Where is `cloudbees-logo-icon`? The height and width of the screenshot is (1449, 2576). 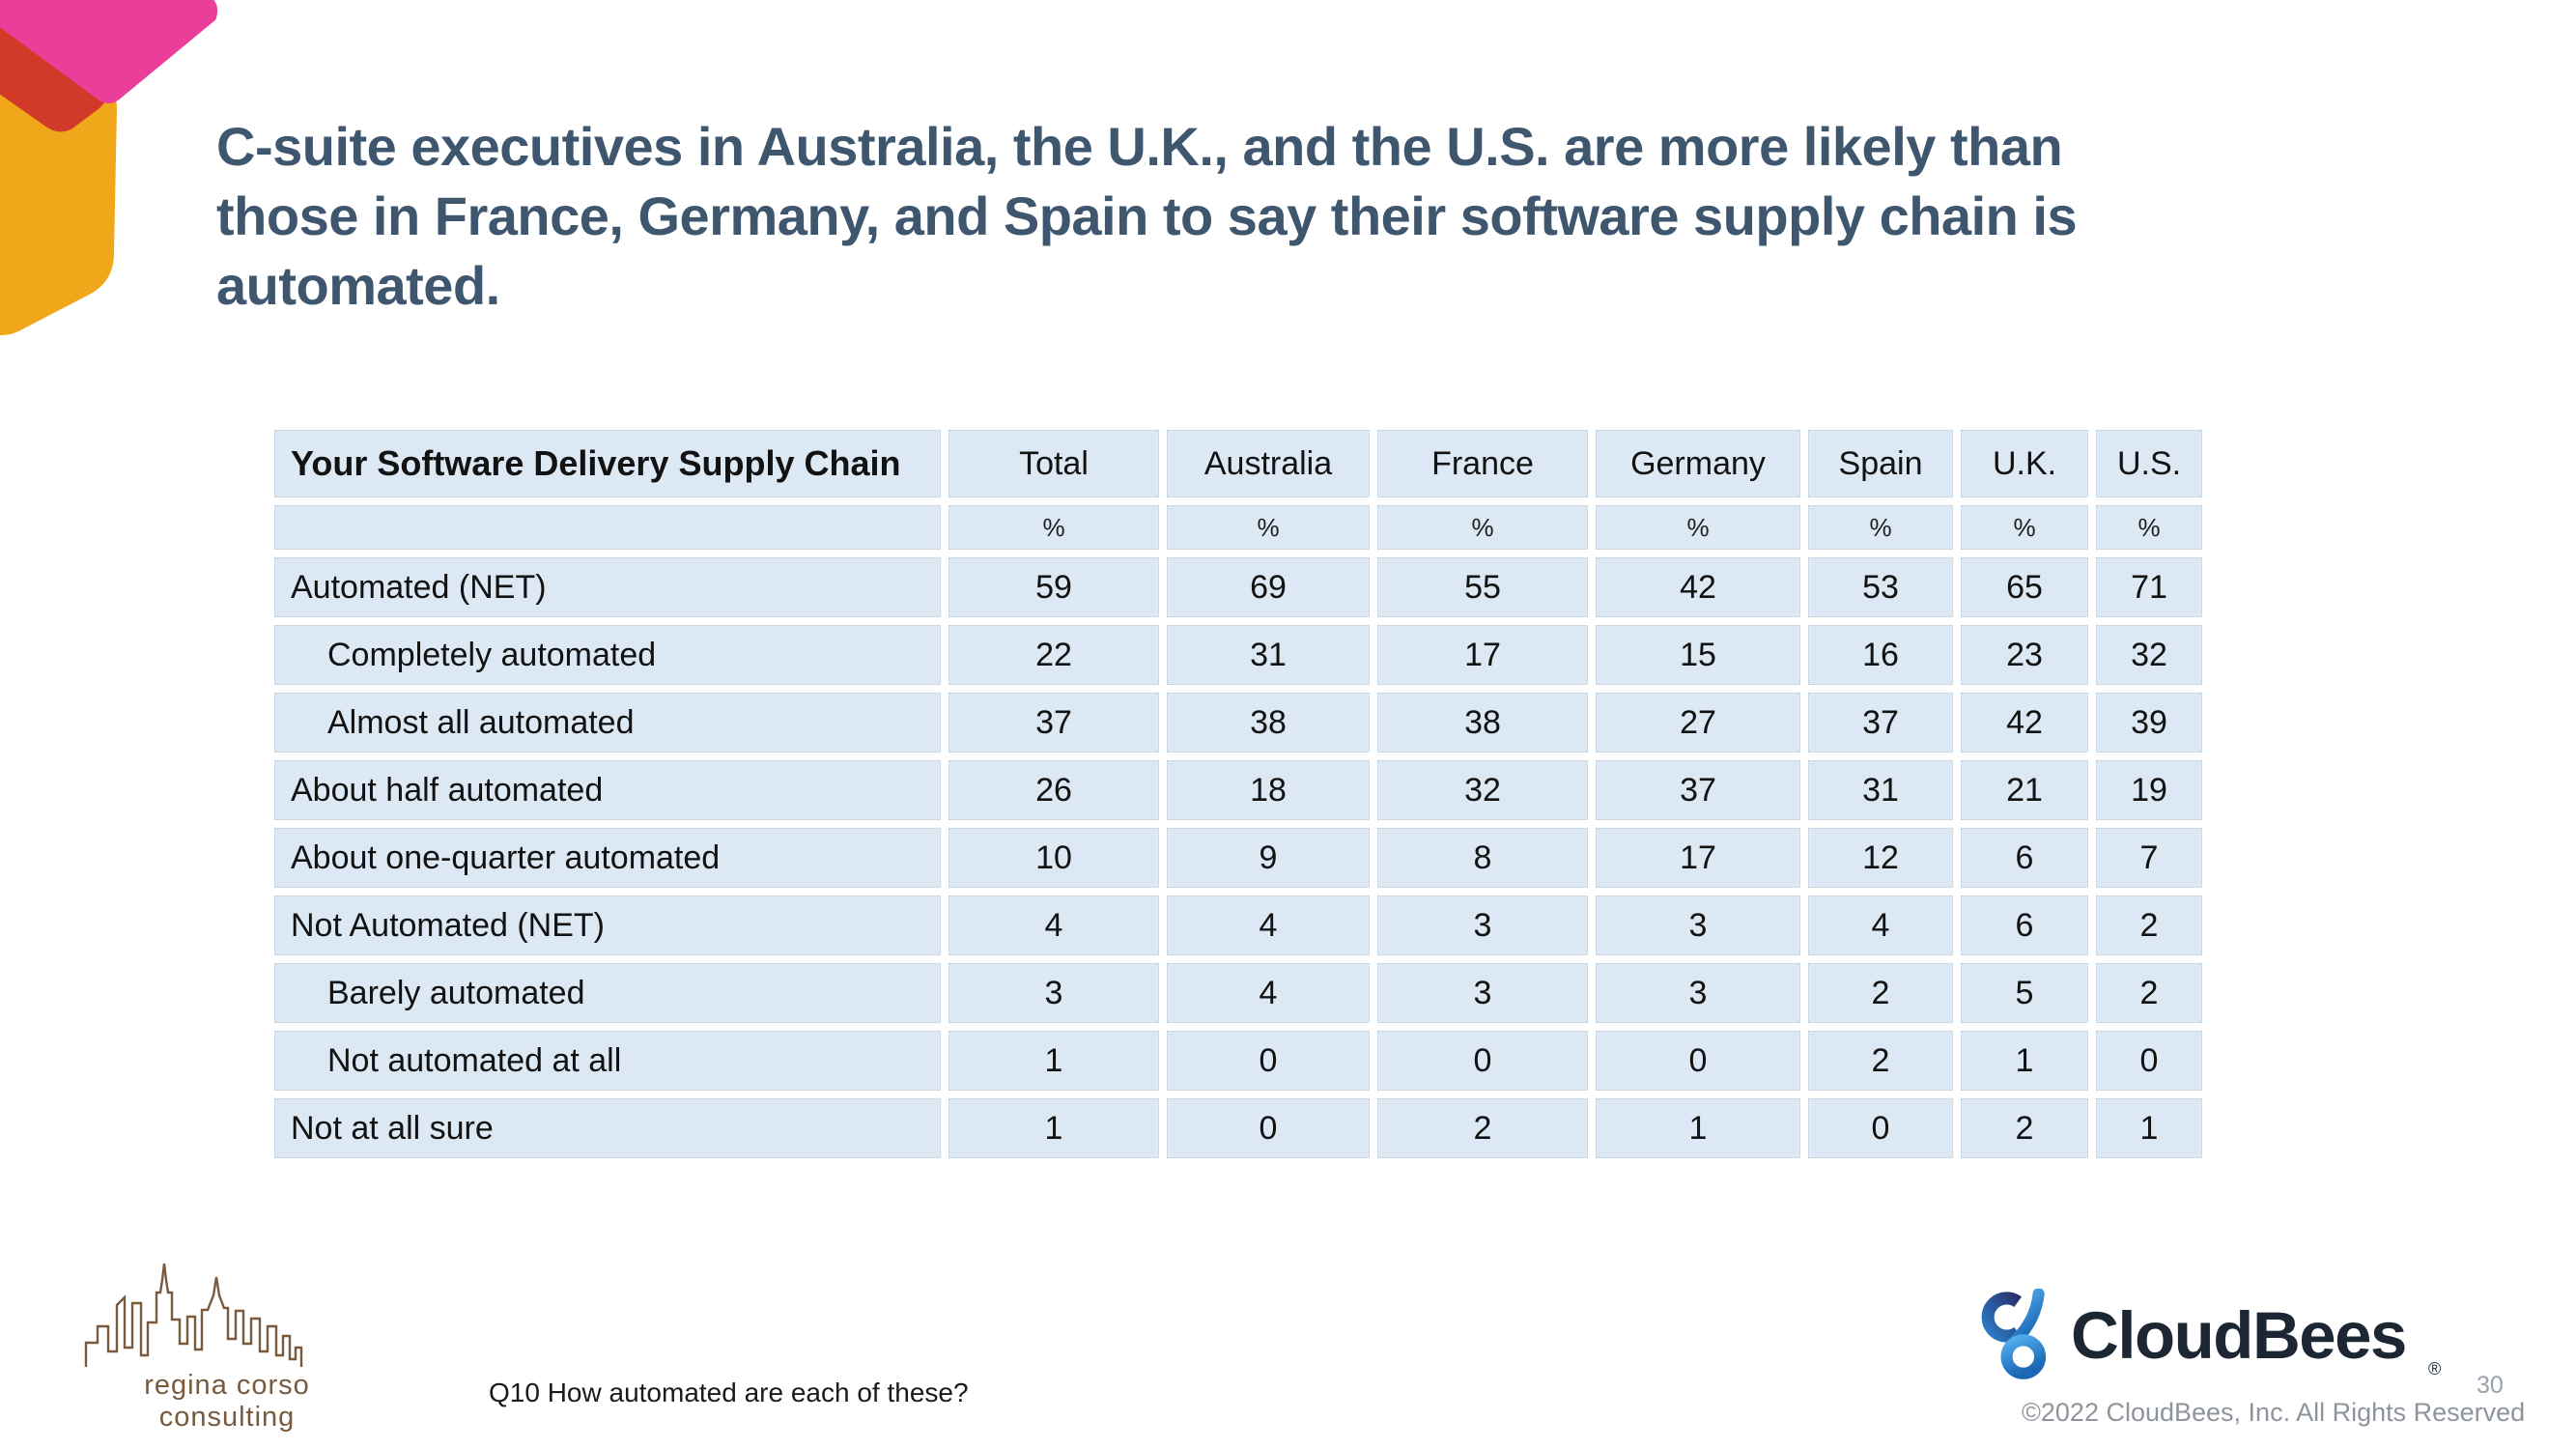
cloudbees-logo-icon is located at coordinates (2014, 1334).